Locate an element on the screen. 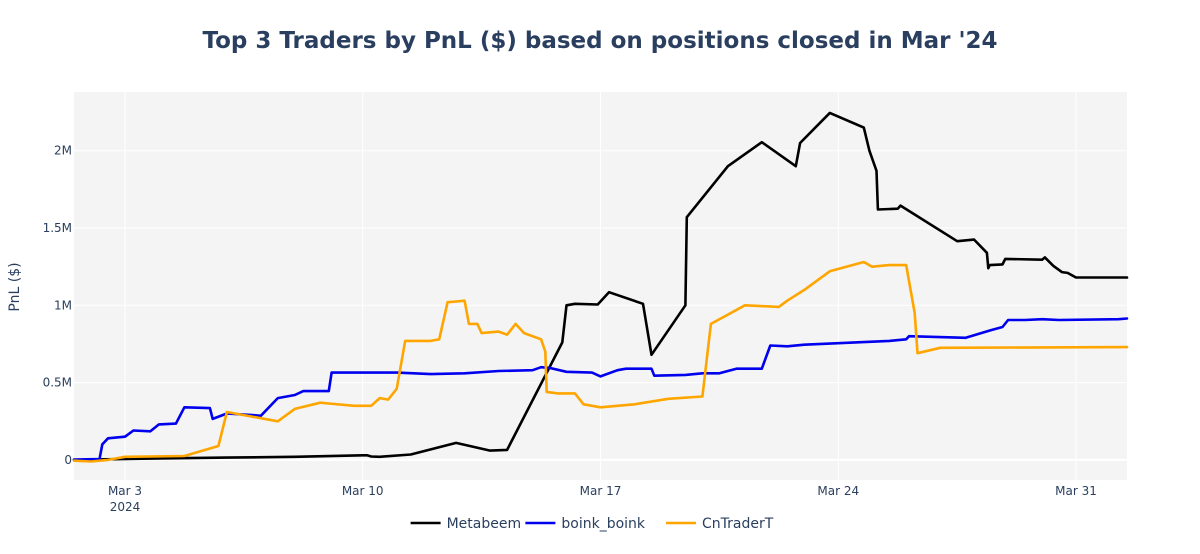  legend-item-cntradert: CnTraderT is located at coordinates (720, 524).